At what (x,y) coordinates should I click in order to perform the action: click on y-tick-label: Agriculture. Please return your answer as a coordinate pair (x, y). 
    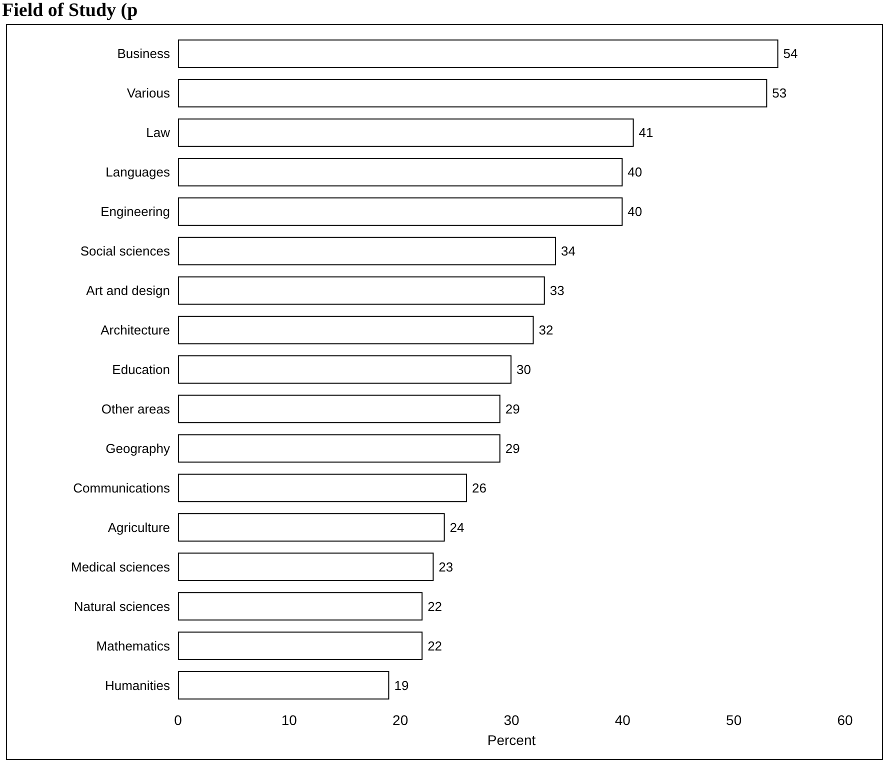
    Looking at the image, I should click on (139, 527).